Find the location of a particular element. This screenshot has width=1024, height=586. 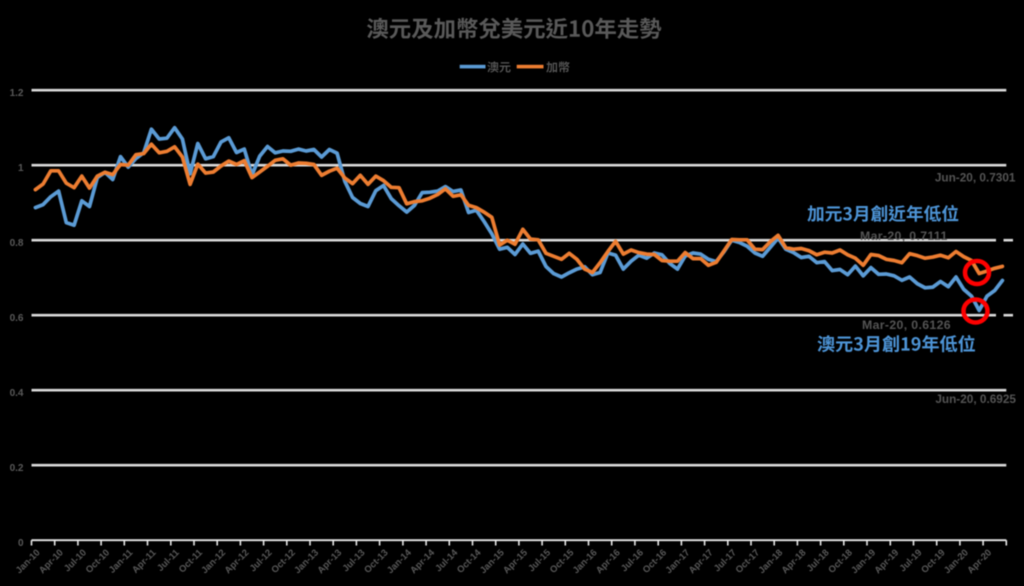

svg-text: 0.4 is located at coordinates (17, 393).